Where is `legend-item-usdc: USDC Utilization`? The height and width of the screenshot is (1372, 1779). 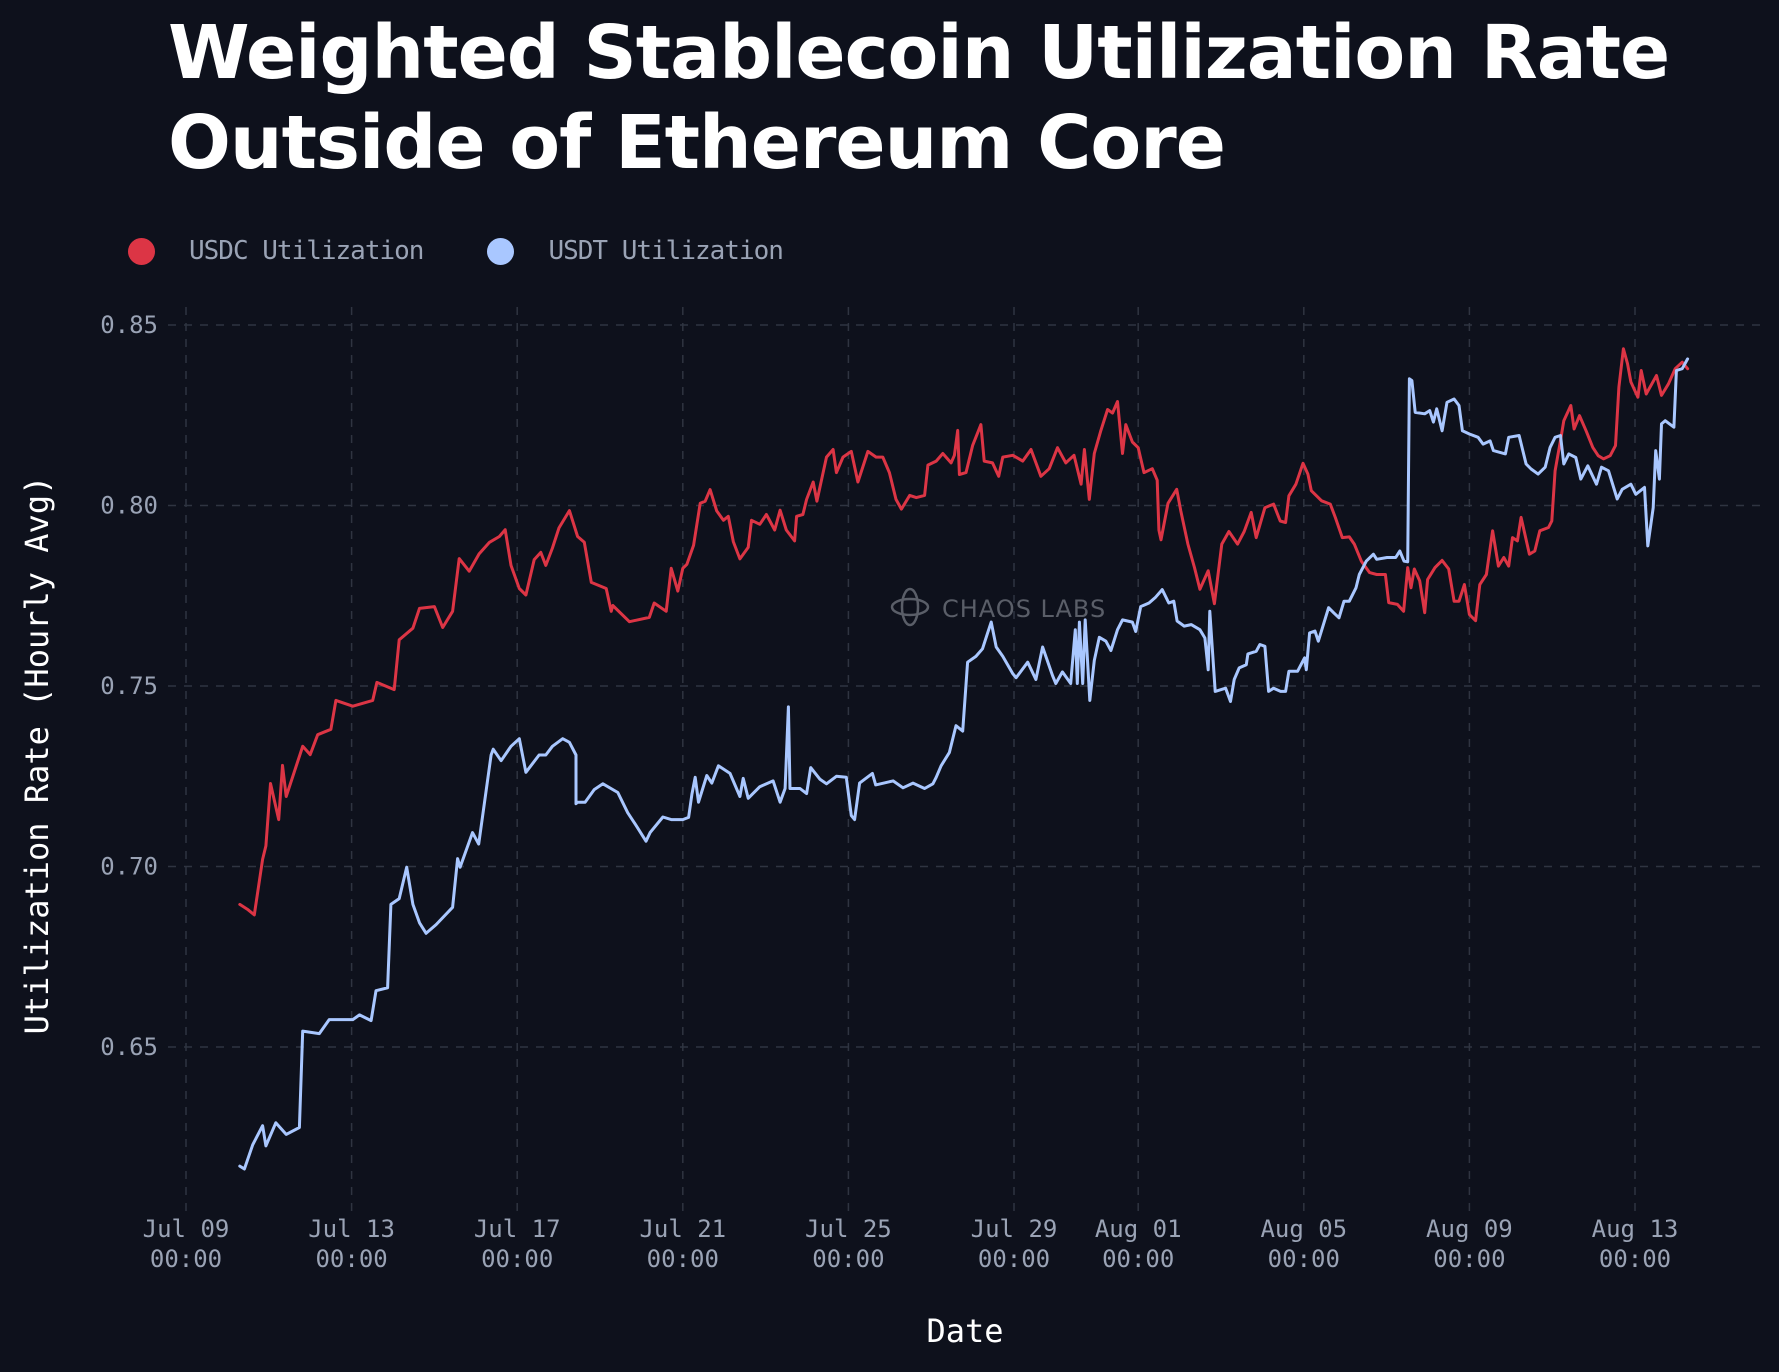
legend-item-usdc: USDC Utilization is located at coordinates (276, 251).